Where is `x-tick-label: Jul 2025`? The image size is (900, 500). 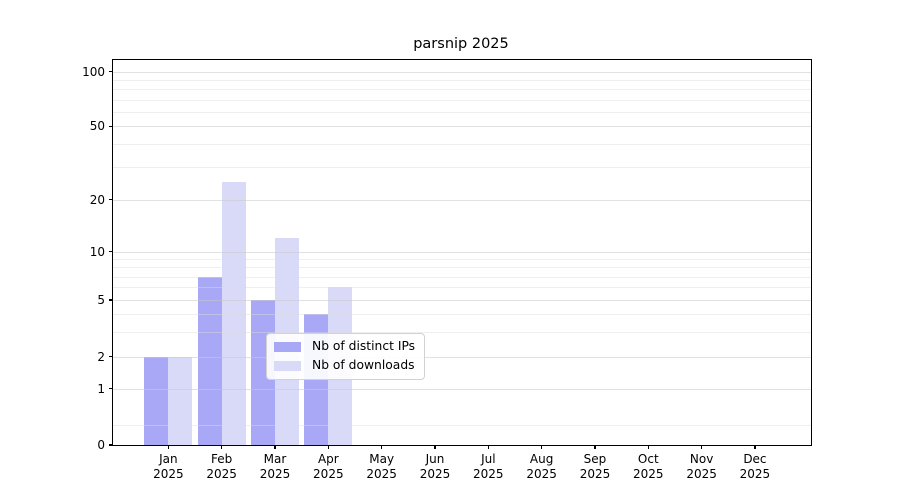
x-tick-label: Jul 2025 is located at coordinates (488, 466).